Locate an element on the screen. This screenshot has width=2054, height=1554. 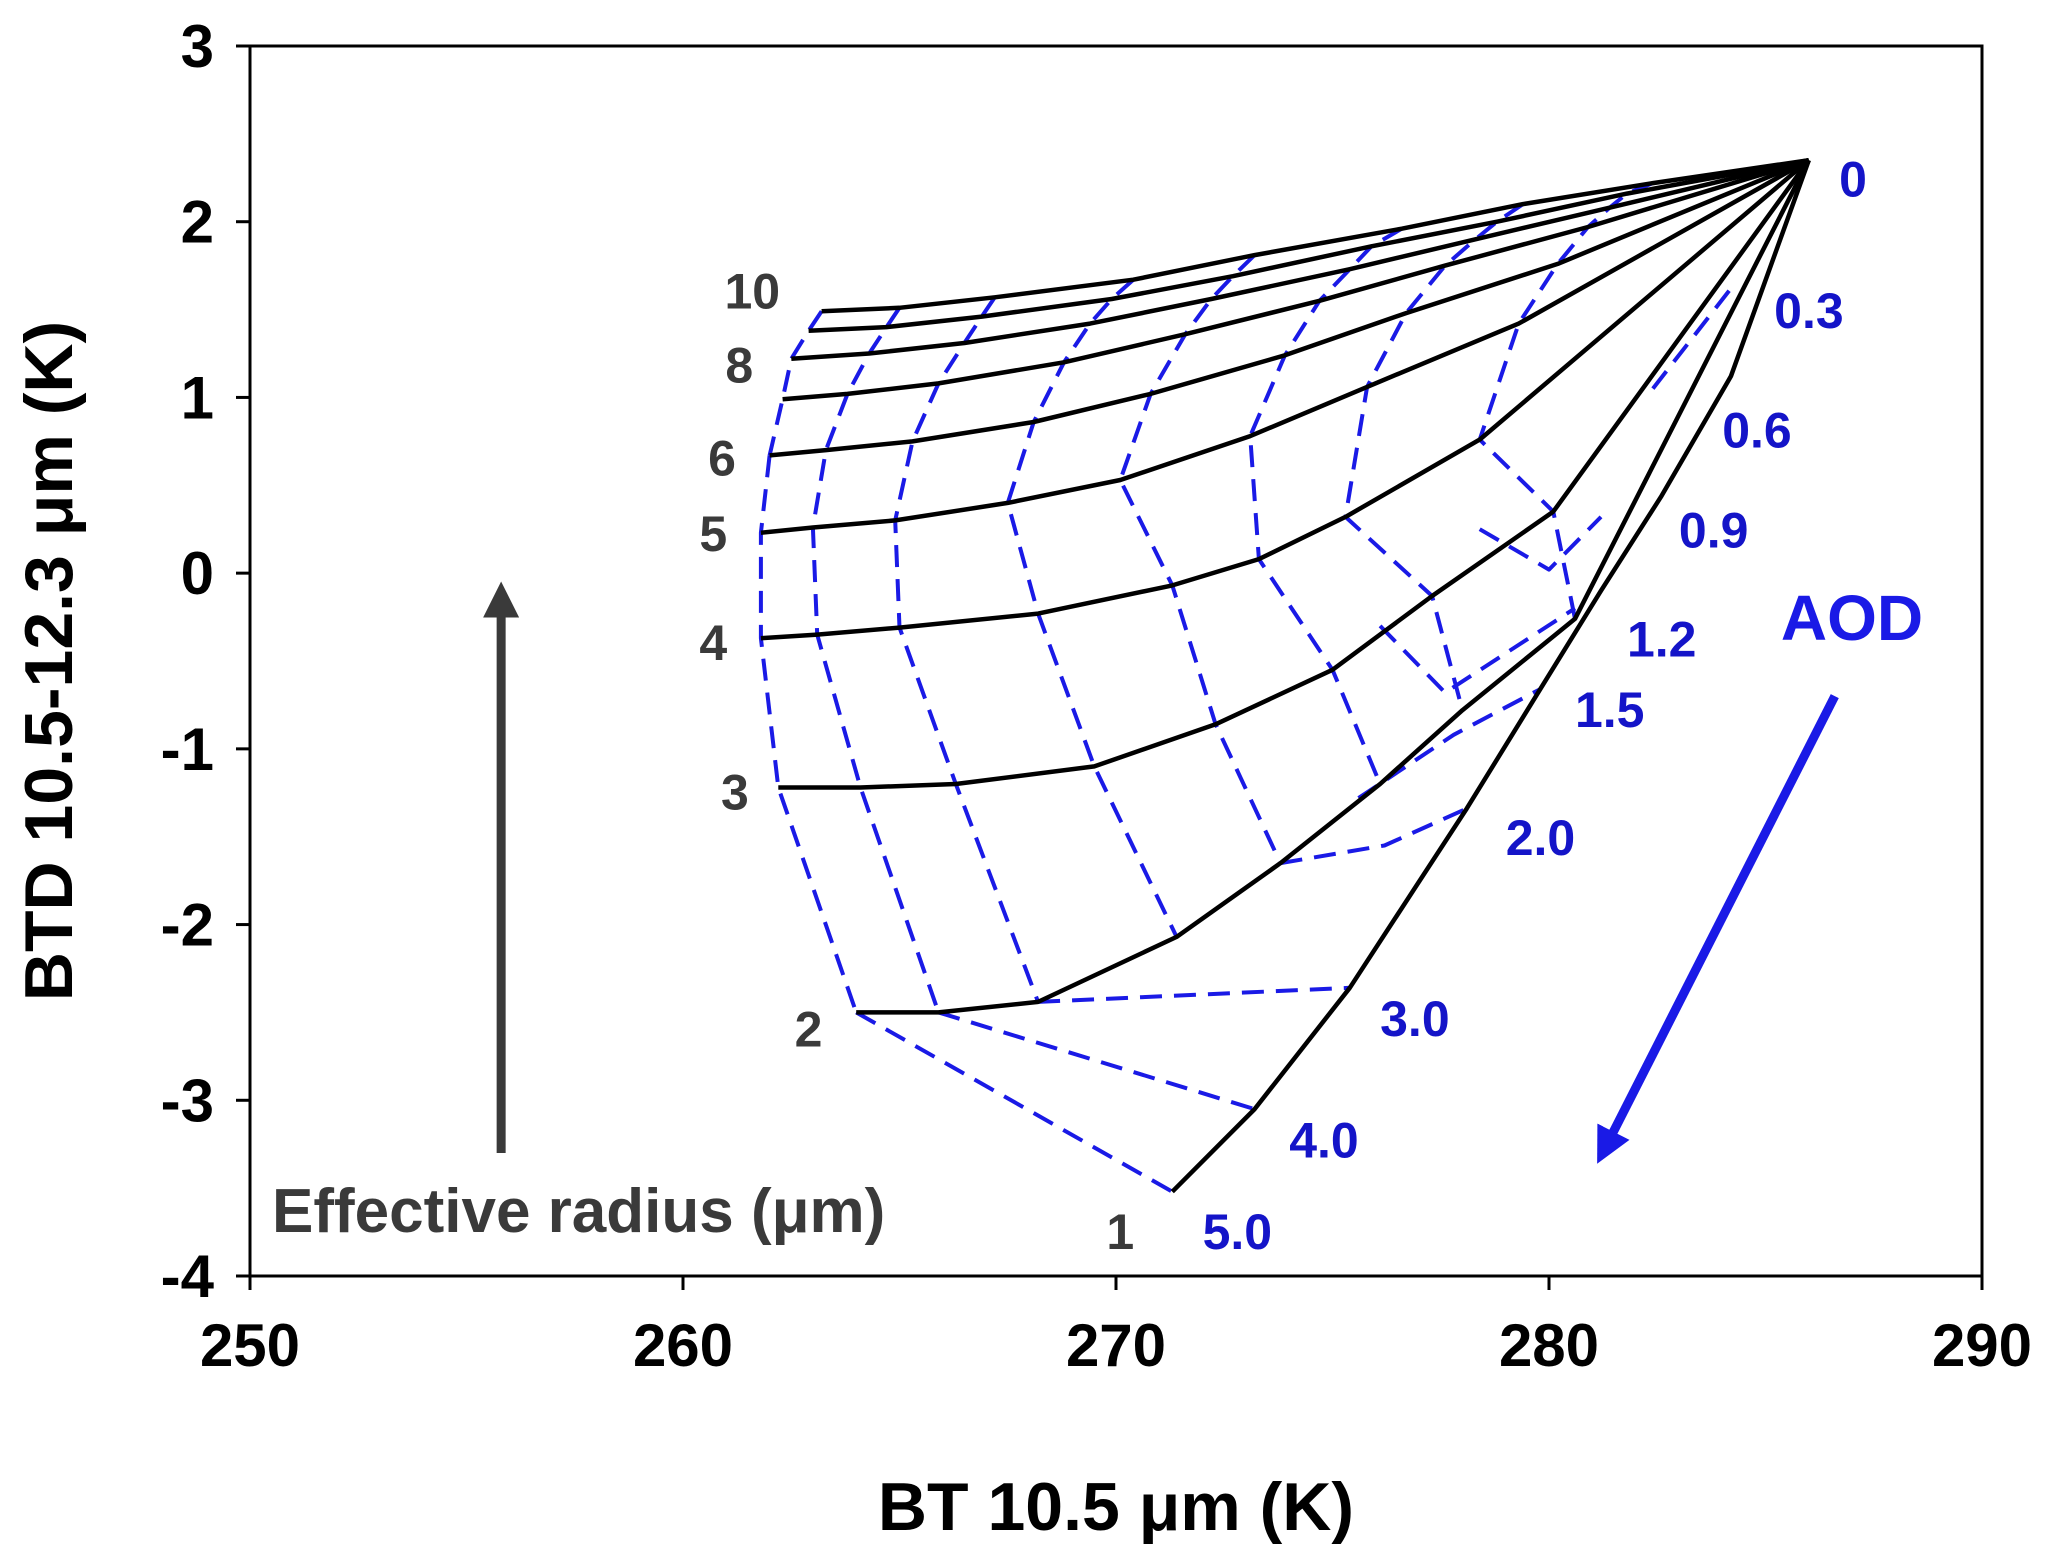
radius-label: 4 is located at coordinates (713, 643).